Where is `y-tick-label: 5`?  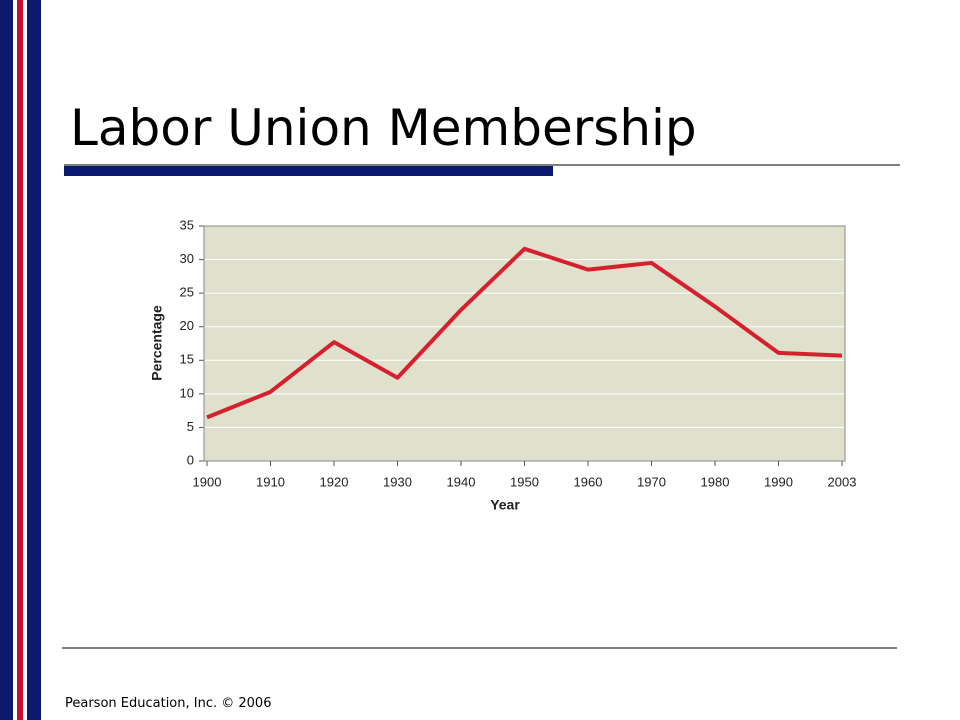
y-tick-label: 5 is located at coordinates (190, 426).